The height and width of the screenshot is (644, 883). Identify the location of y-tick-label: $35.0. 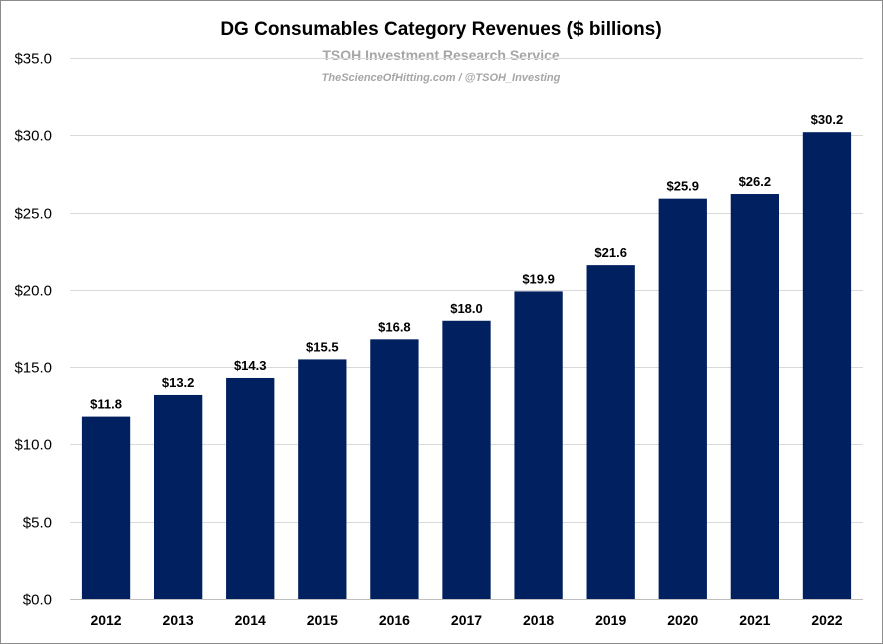
(33, 59).